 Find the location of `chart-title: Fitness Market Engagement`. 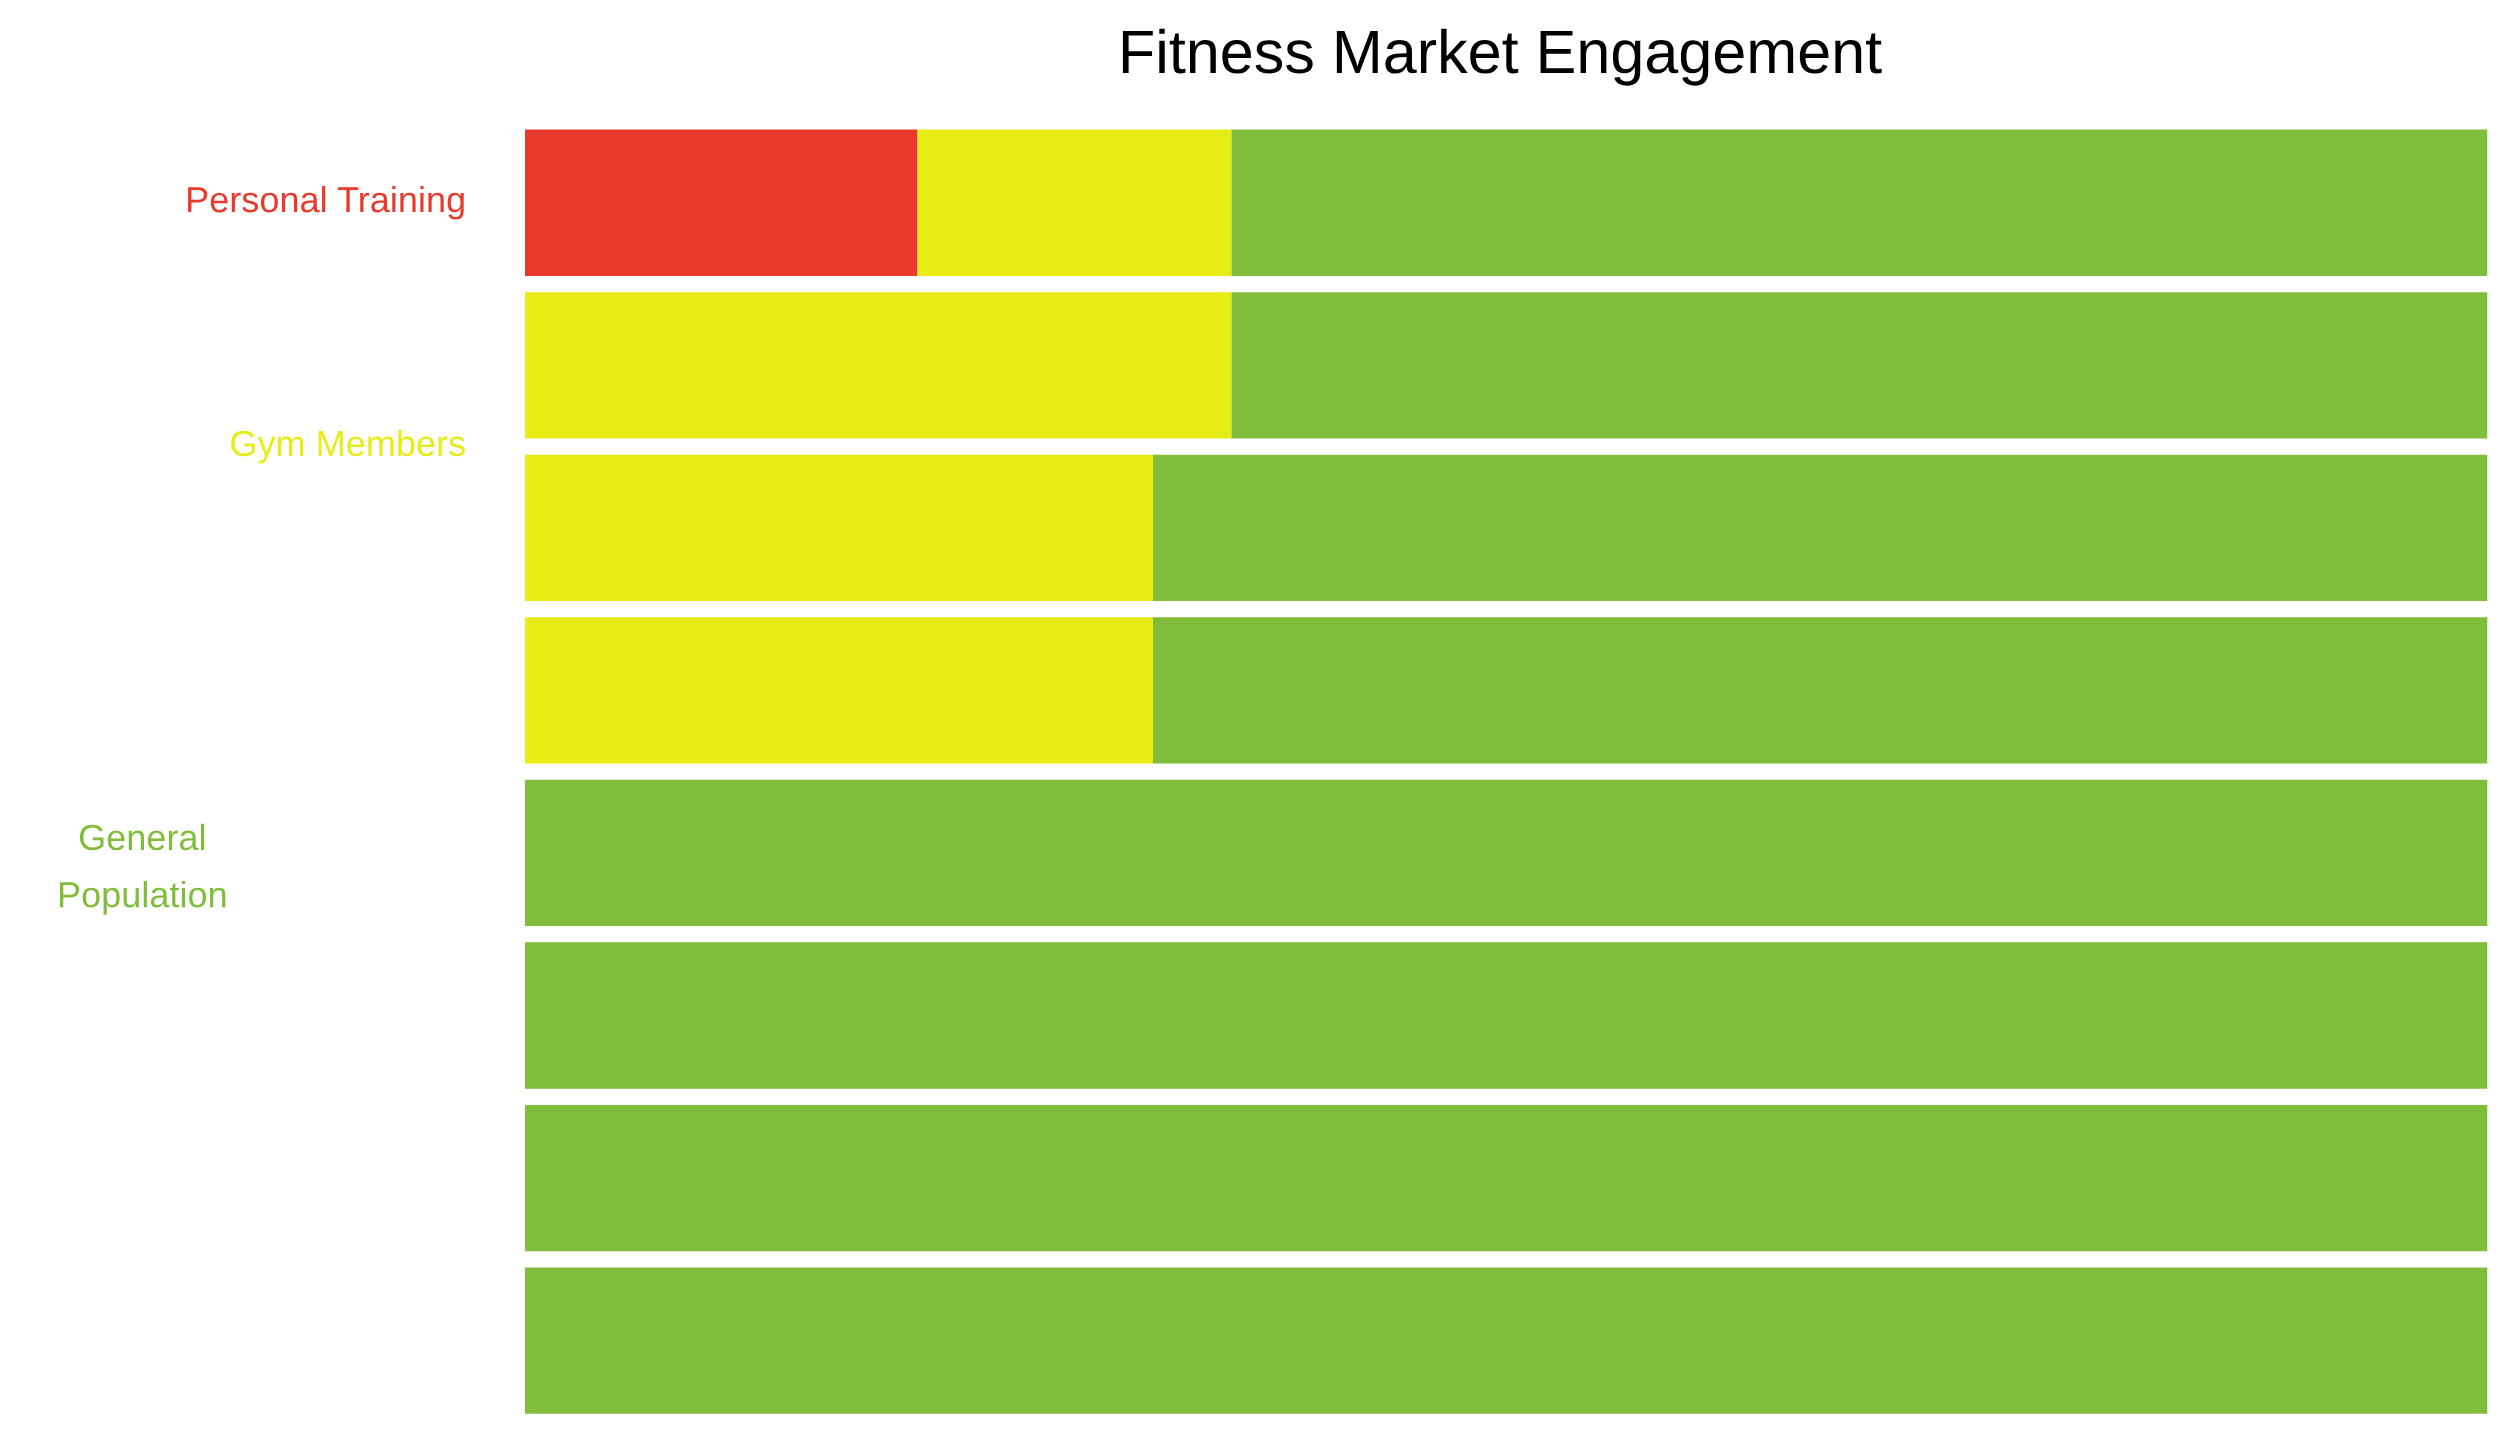

chart-title: Fitness Market Engagement is located at coordinates (1502, 57).